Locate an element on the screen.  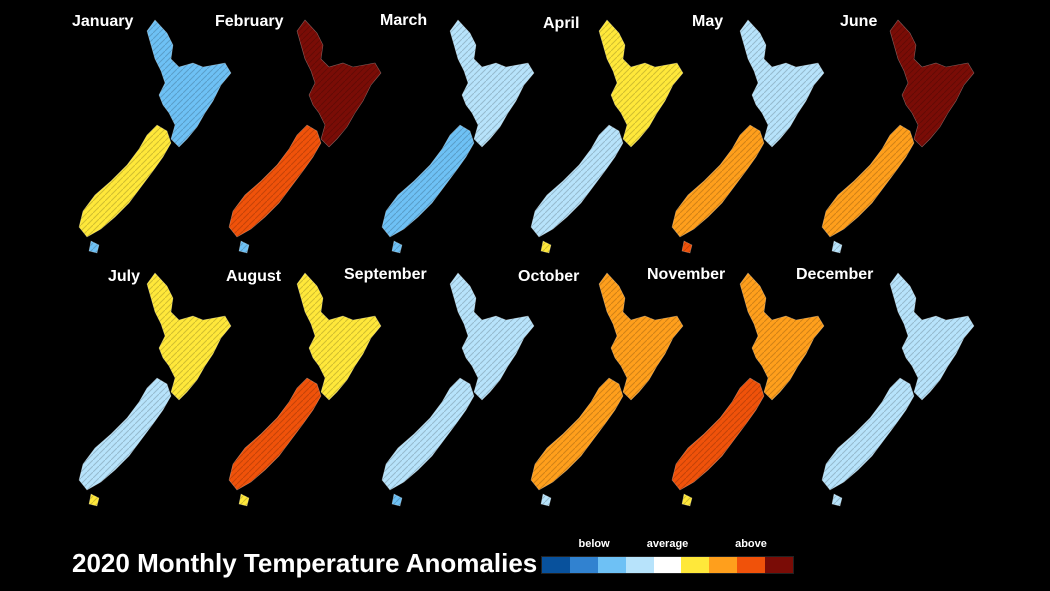
month-label: April is located at coordinates (561, 23).